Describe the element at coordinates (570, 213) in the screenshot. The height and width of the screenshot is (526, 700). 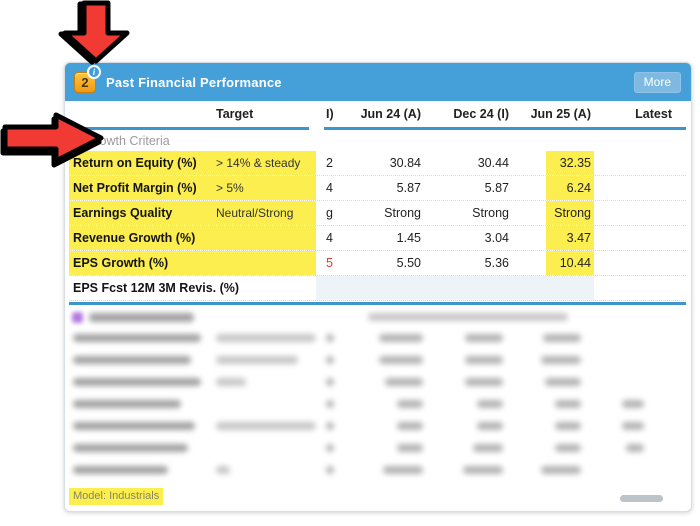
I see `cell-jun25: Strong` at that location.